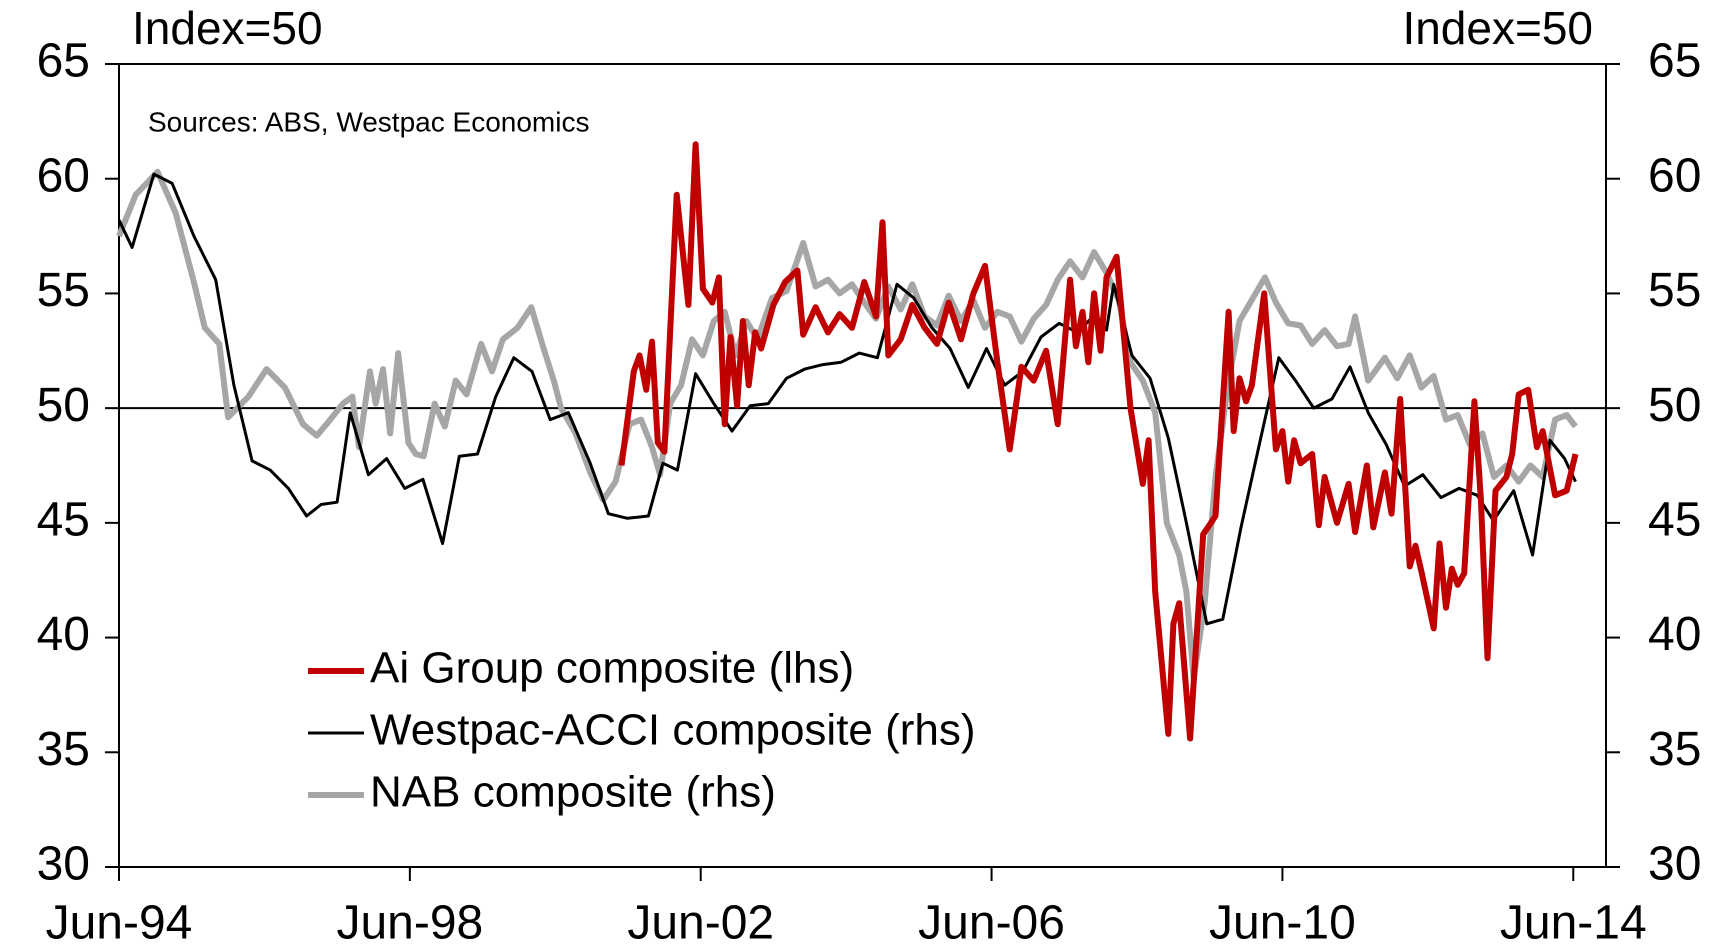 The image size is (1719, 951). I want to click on annotation: Sources: ABS, Westpac Economics, so click(368, 121).